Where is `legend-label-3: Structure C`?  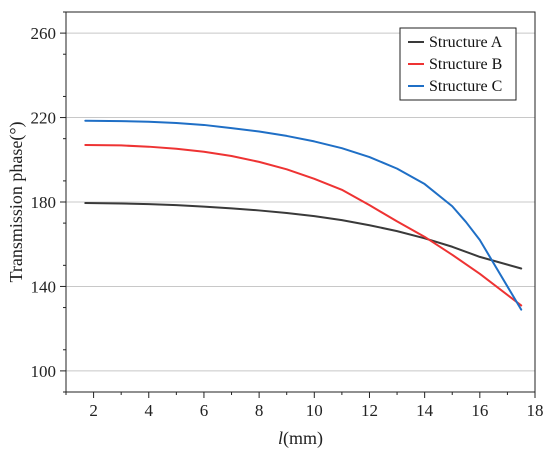
legend-label-3: Structure C is located at coordinates (465, 86).